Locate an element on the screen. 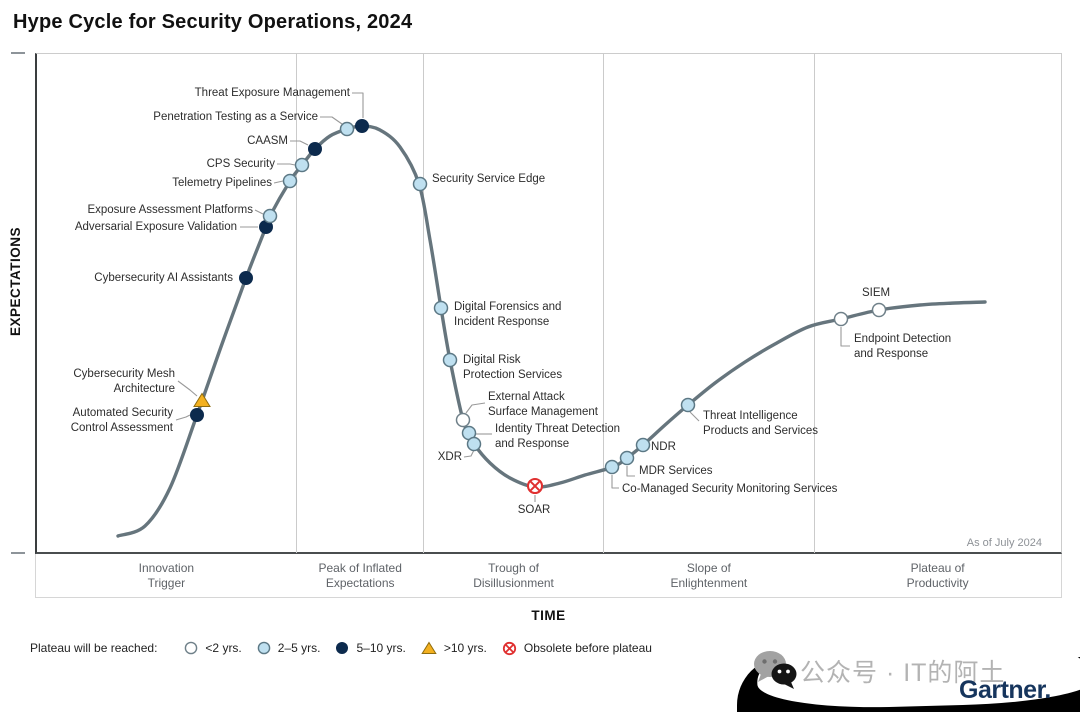  phase-label-plateau: Plateau of Productivity is located at coordinates (937, 575).